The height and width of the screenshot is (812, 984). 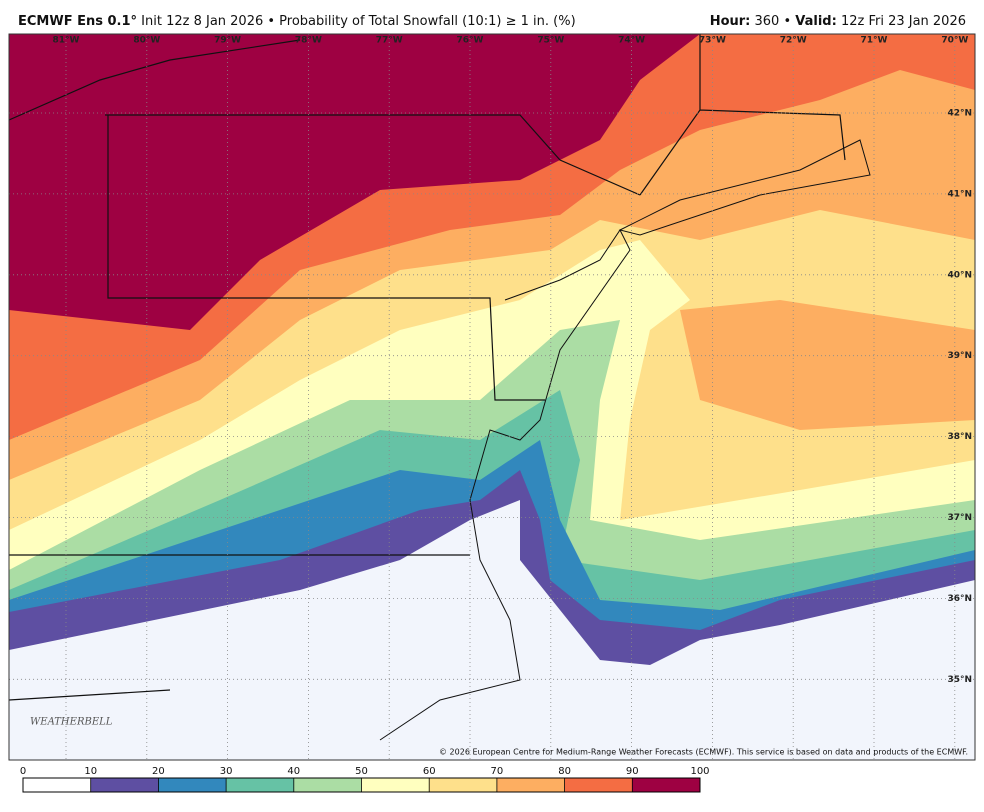 What do you see at coordinates (227, 41) in the screenshot?
I see `lon-label: 79°W` at bounding box center [227, 41].